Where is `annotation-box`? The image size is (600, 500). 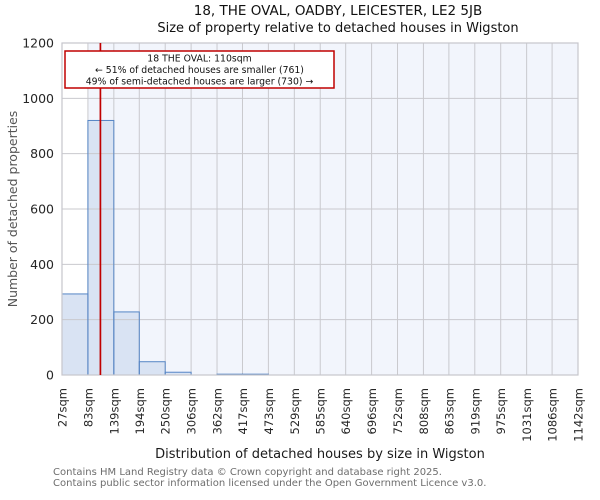
annotation-box is located at coordinates (199, 69).